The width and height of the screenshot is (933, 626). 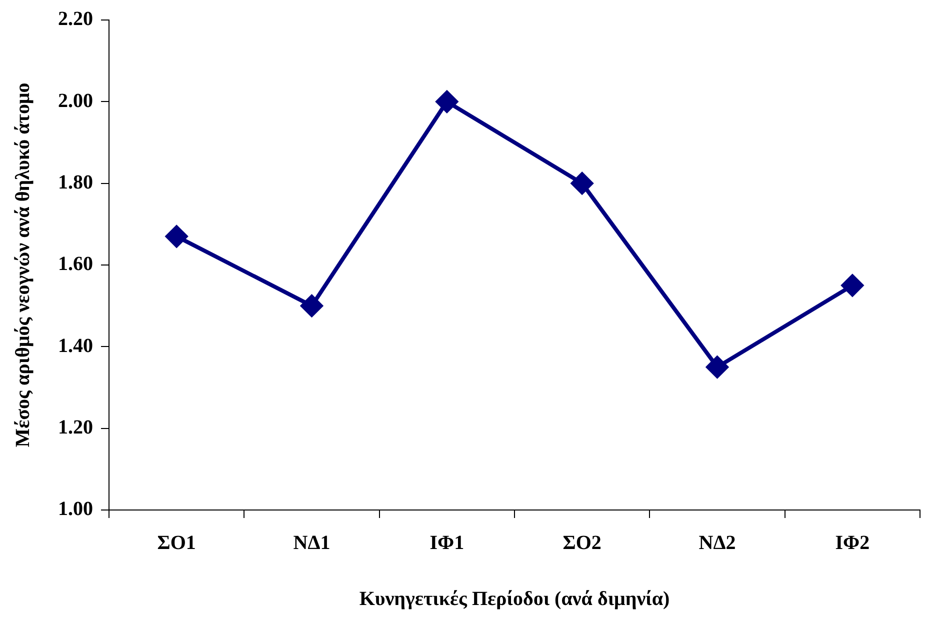 I want to click on y-tick-label: 1.60, so click(x=75, y=264).